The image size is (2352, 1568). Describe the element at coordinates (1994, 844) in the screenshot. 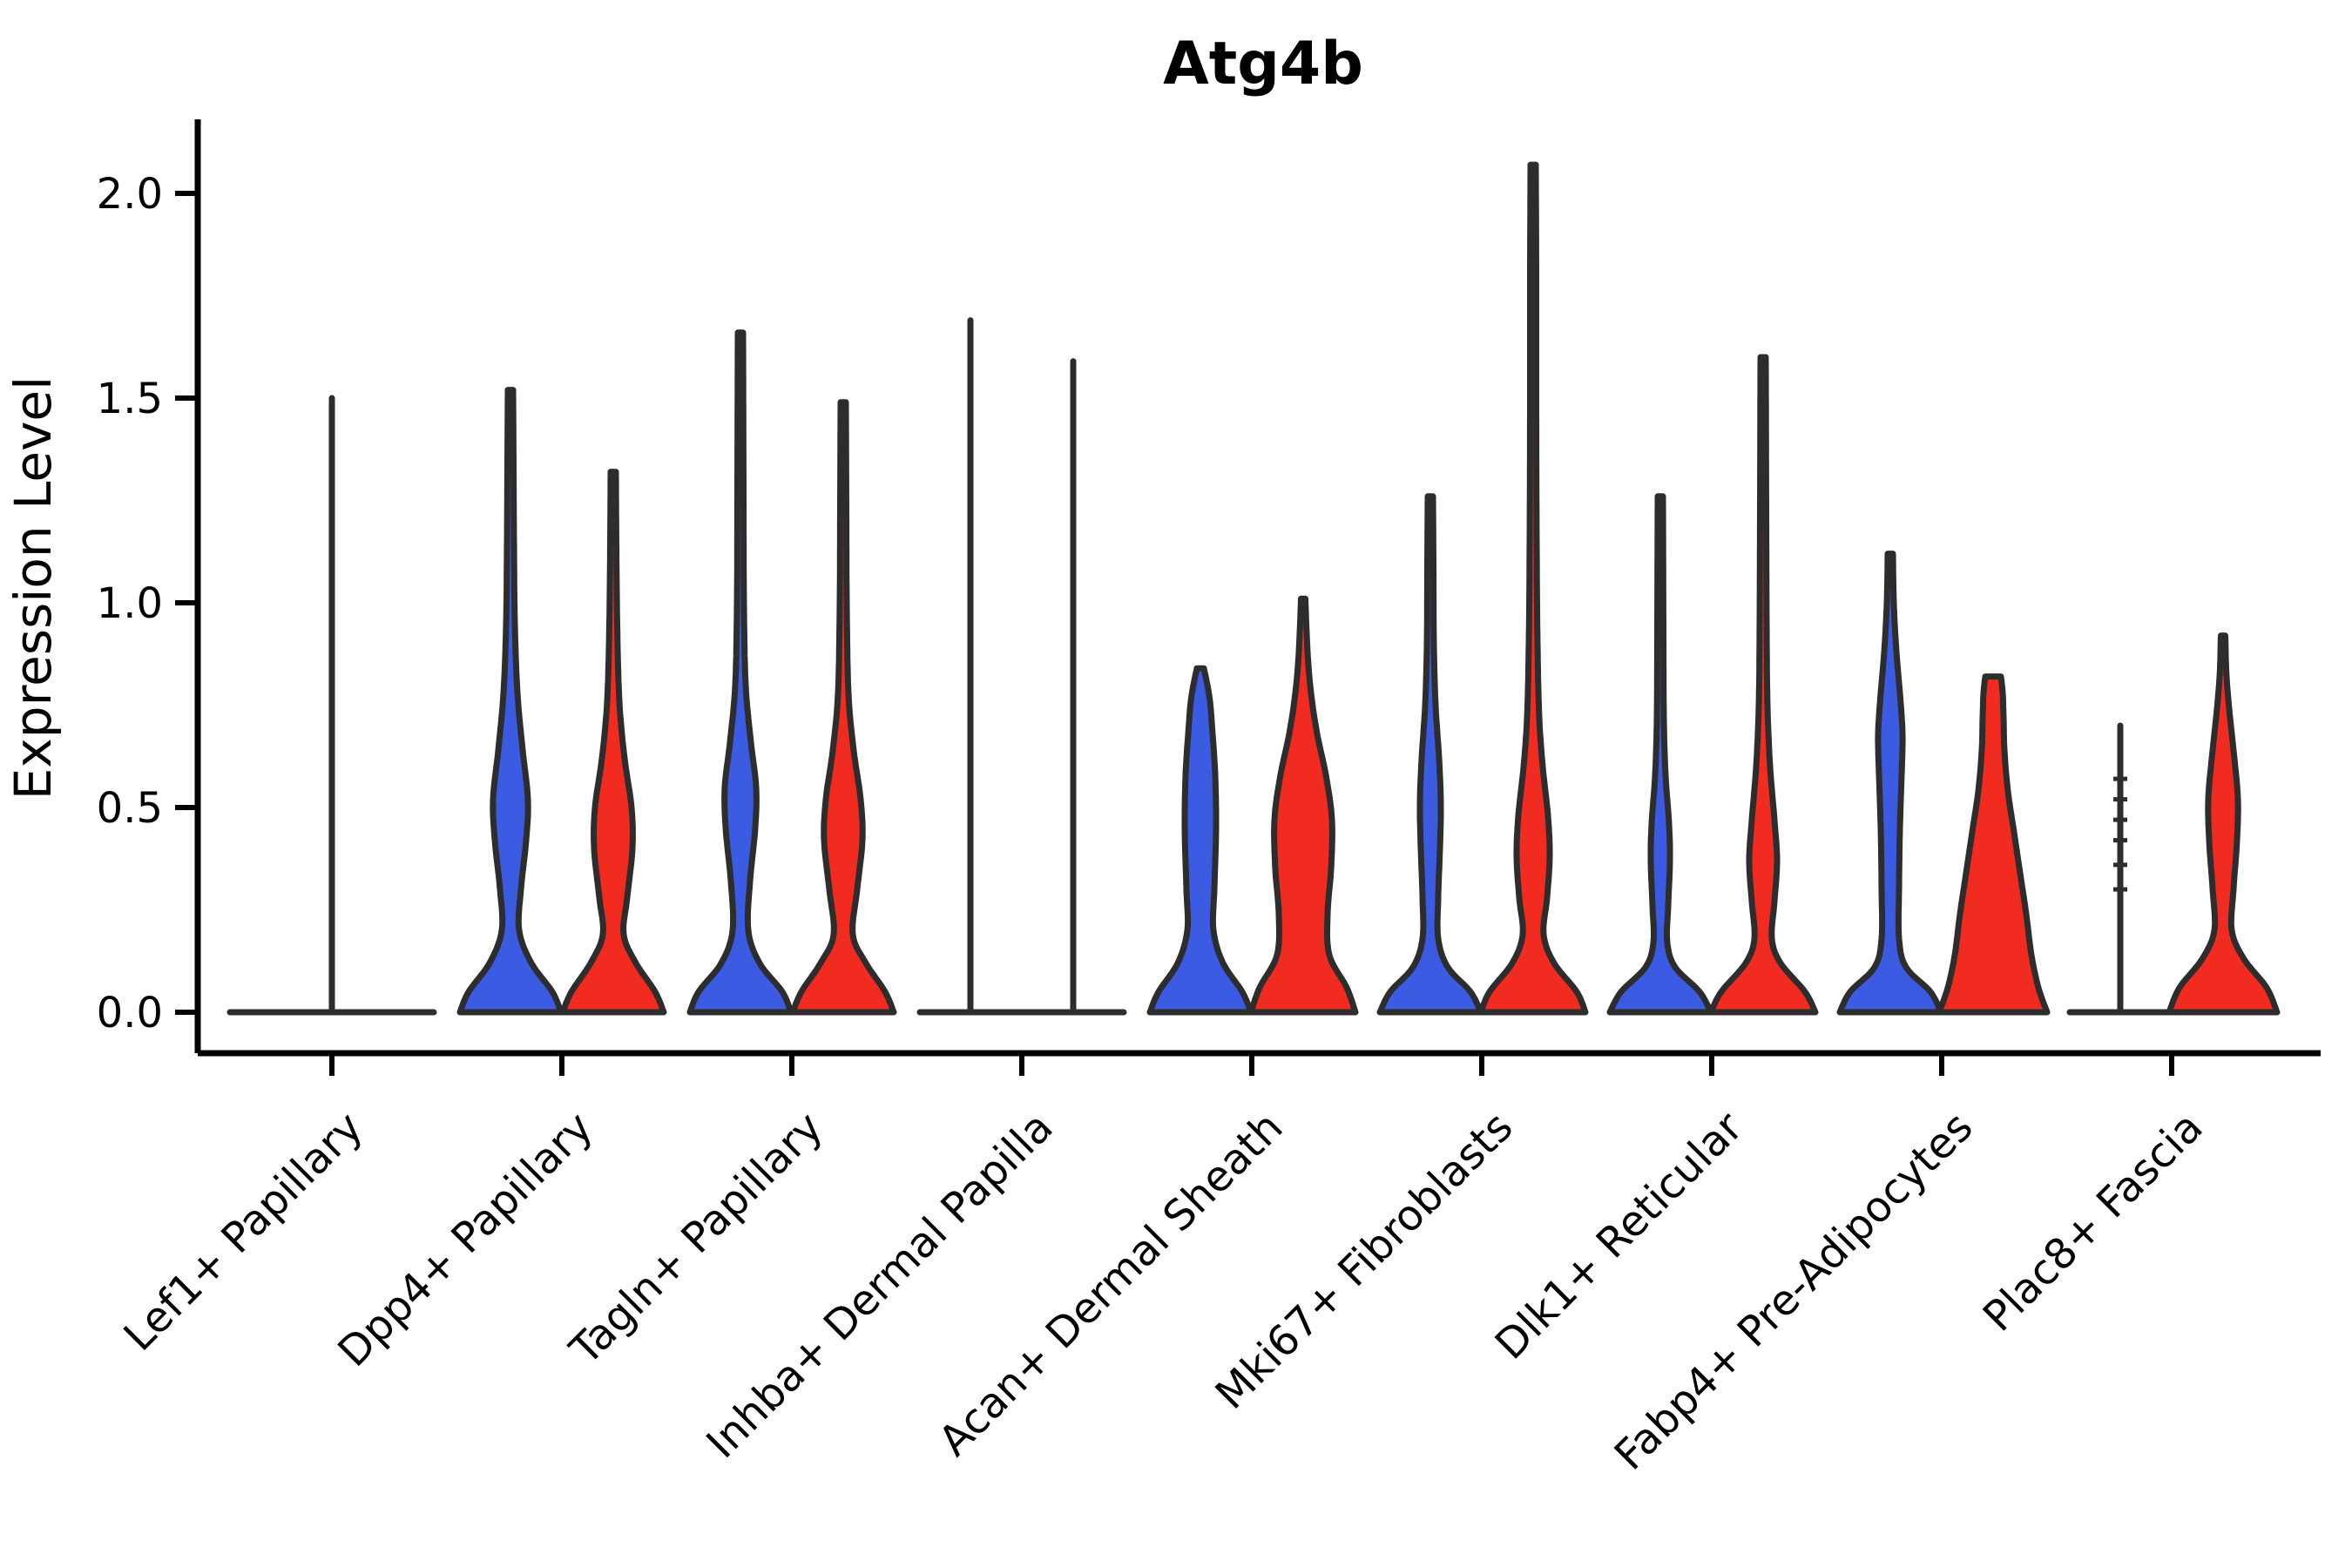

I see `violin-red-cat7` at that location.